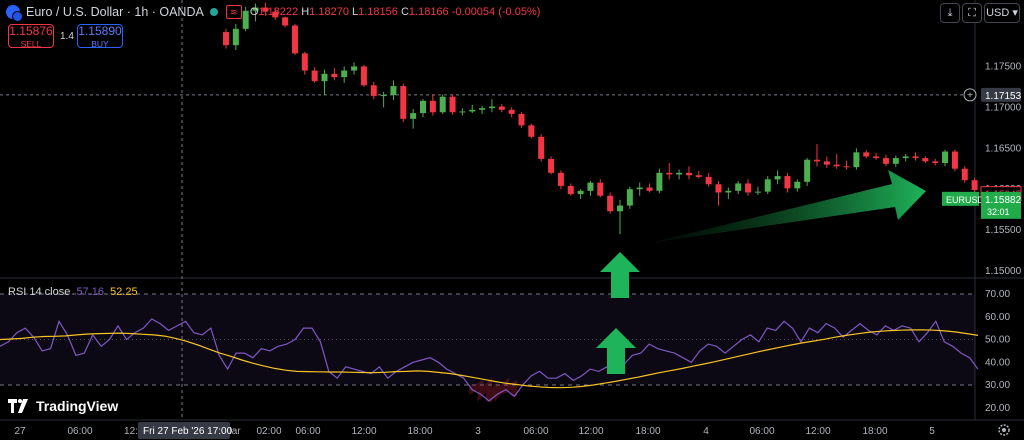 The width and height of the screenshot is (1024, 440). I want to click on time-tick-label: 27, so click(20, 431).